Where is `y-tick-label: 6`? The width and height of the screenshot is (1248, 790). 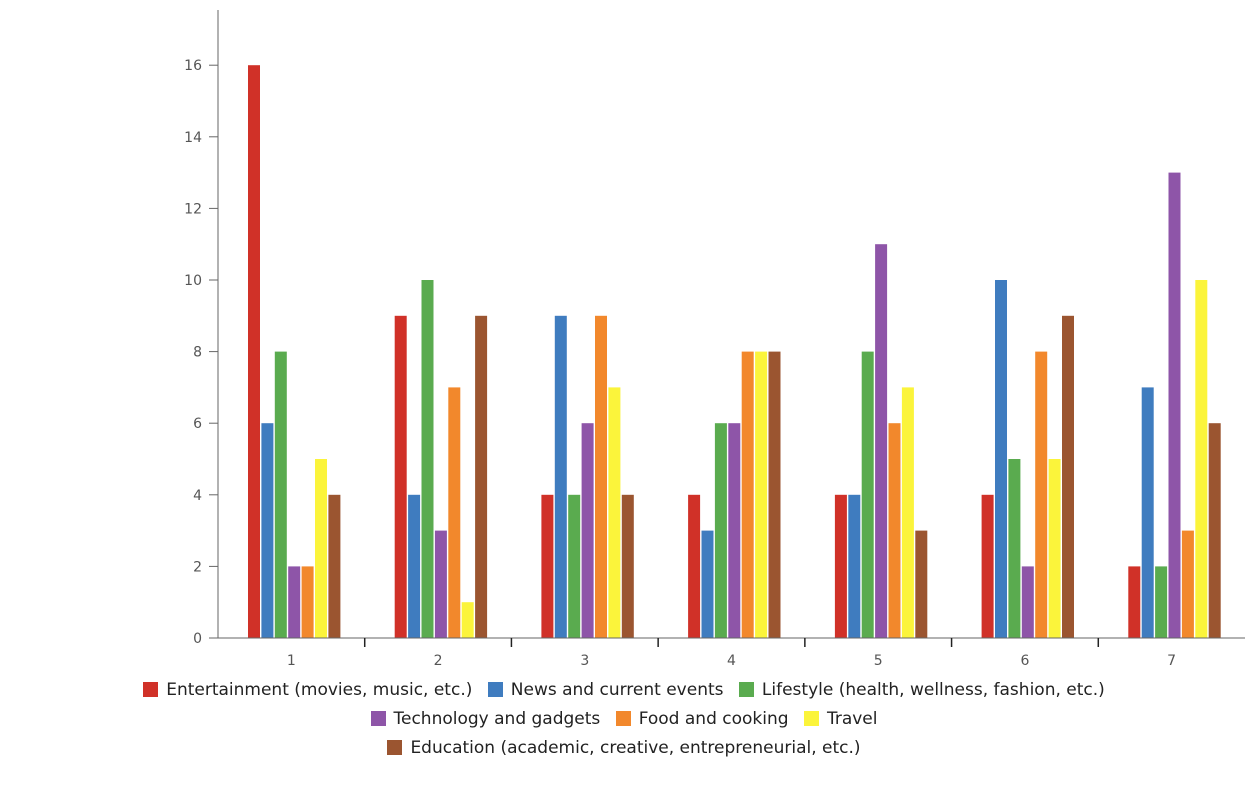
y-tick-label: 6 is located at coordinates (197, 424).